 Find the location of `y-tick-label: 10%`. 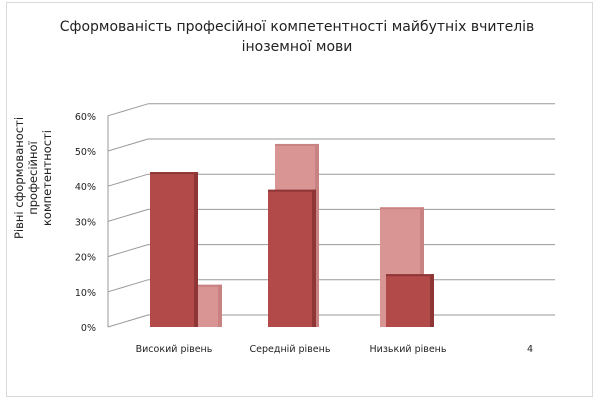

y-tick-label: 10% is located at coordinates (85, 293).